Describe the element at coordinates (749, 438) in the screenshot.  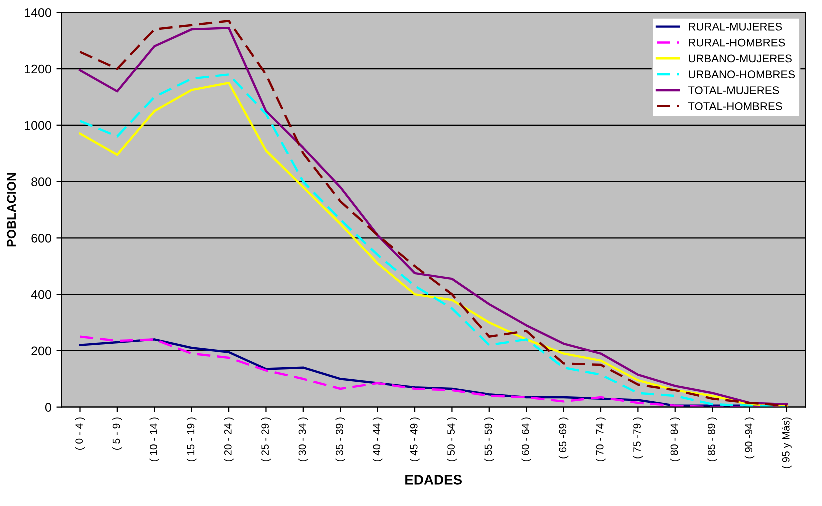
I see `x-tick-label: ( 90 -94 )` at that location.